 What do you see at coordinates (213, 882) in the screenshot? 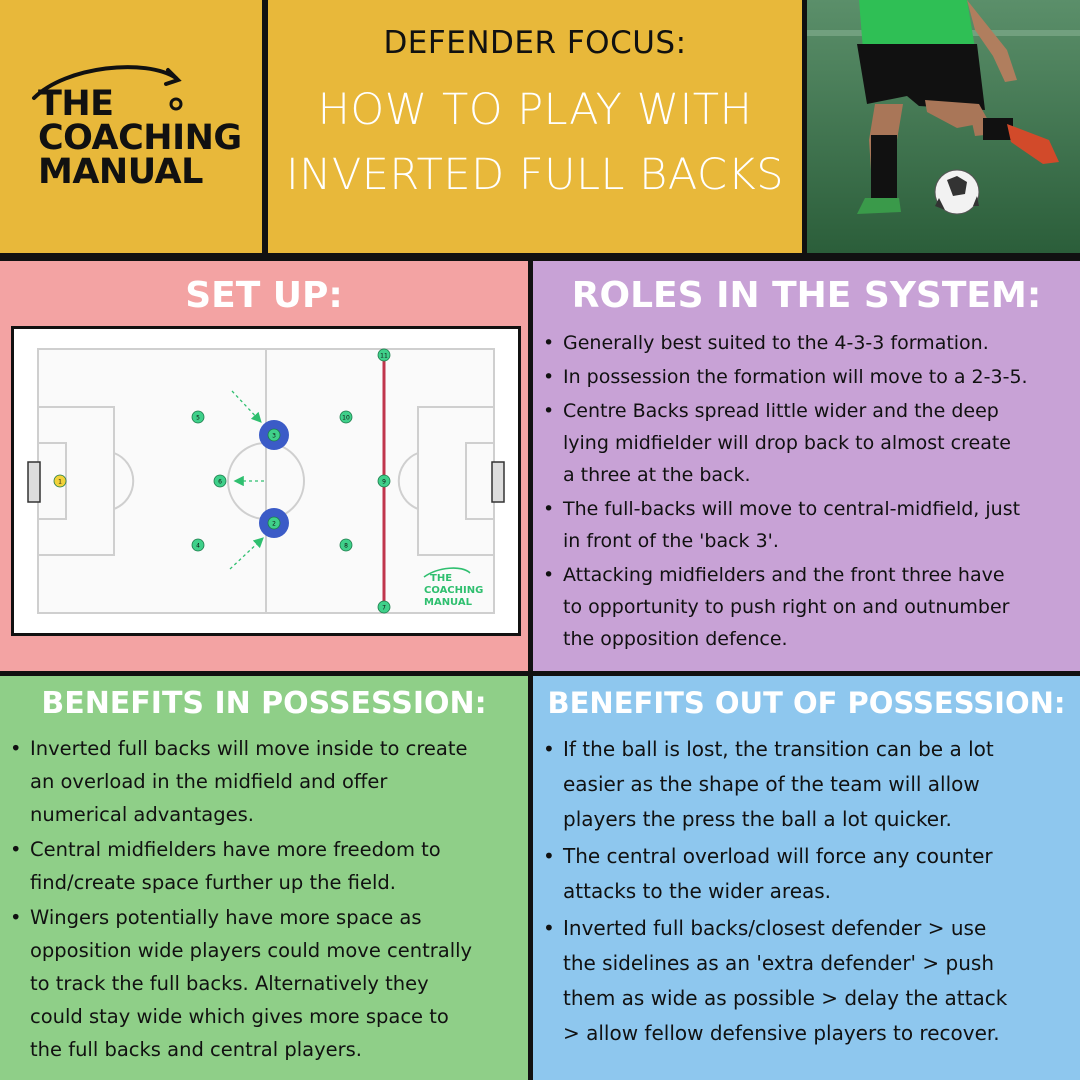
I see `bullet-line: find/create space further up the field.` at bounding box center [213, 882].